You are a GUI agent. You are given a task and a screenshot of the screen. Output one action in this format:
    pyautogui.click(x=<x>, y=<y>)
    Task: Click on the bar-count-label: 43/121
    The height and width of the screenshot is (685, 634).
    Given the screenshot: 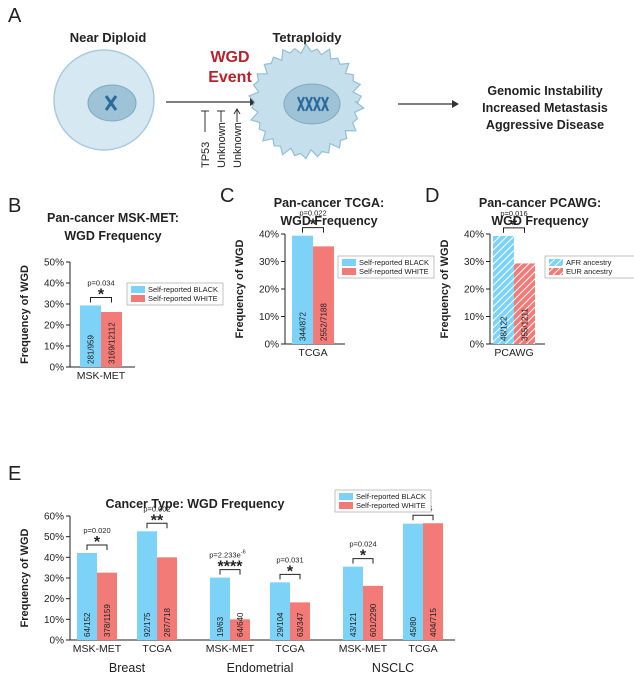 What is the action you would take?
    pyautogui.click(x=353, y=624)
    